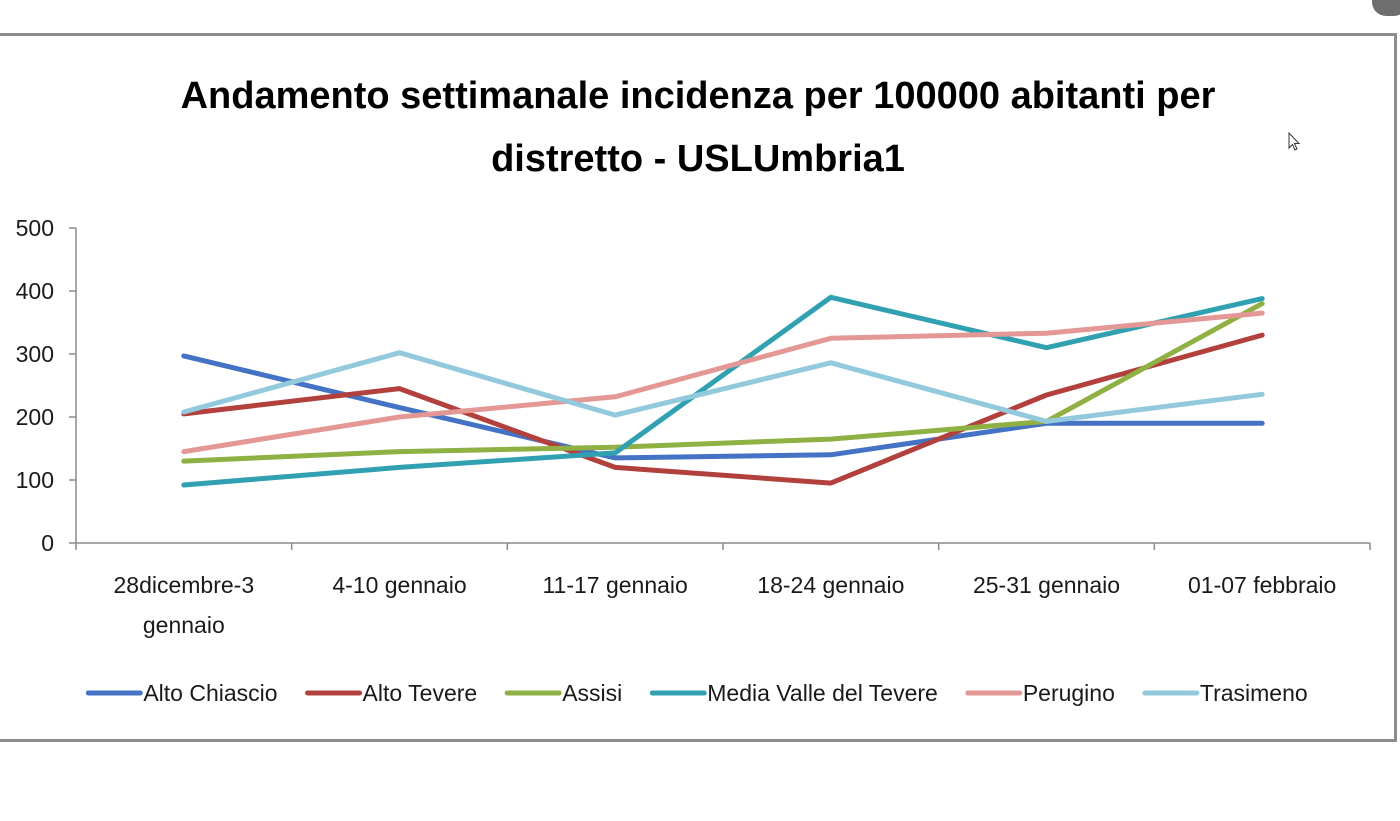 This screenshot has width=1400, height=821. Describe the element at coordinates (1294, 141) in the screenshot. I see `mouse-cursor-icon` at that location.